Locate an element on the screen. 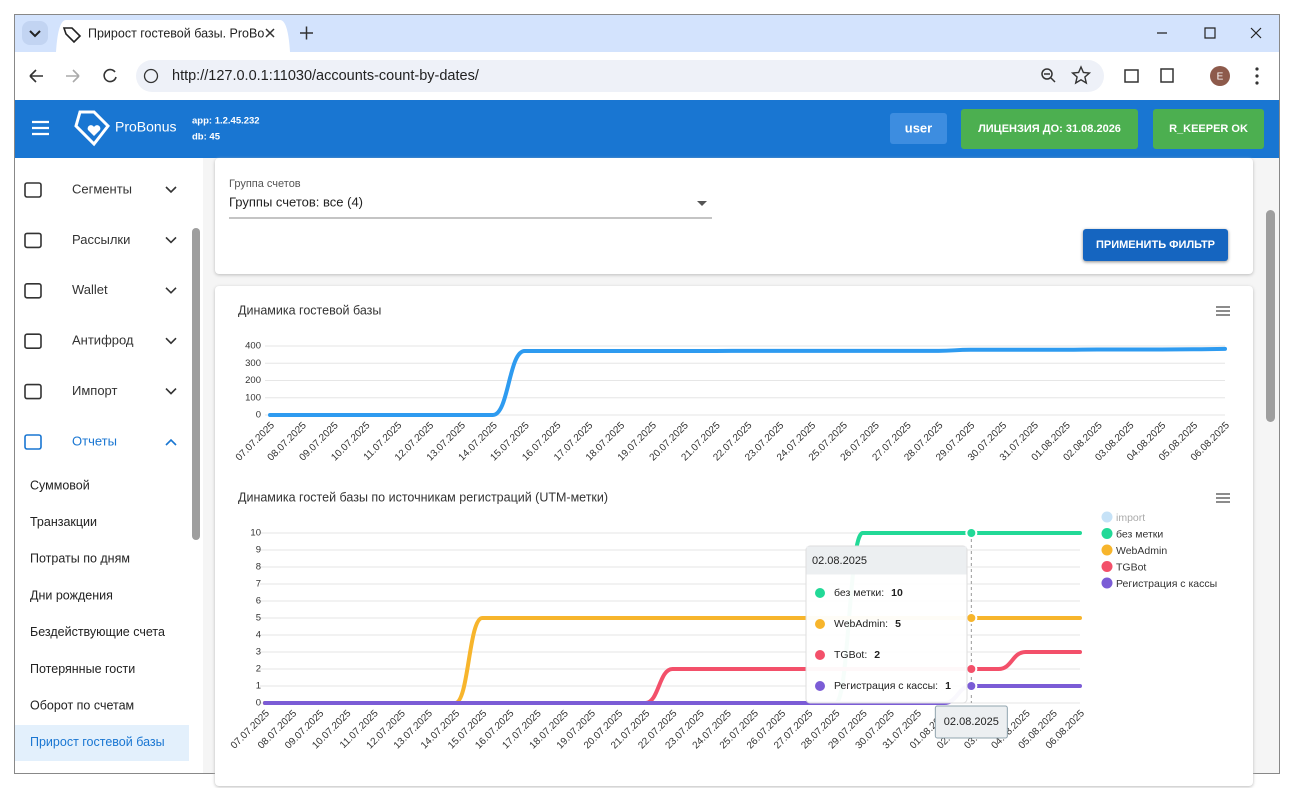  profile-letter: E is located at coordinates (1220, 77).